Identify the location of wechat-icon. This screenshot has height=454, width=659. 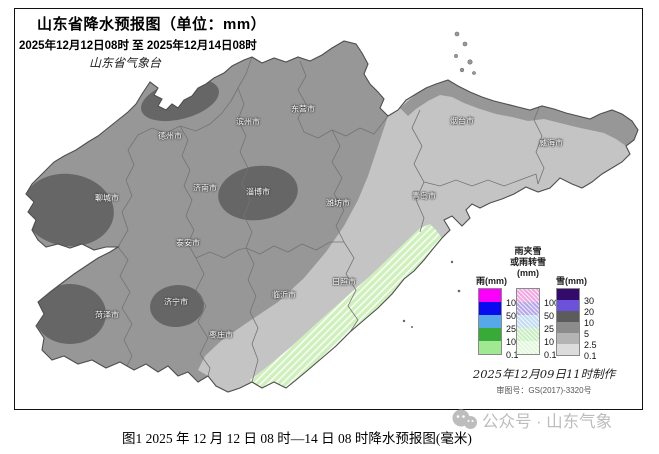
(464, 419).